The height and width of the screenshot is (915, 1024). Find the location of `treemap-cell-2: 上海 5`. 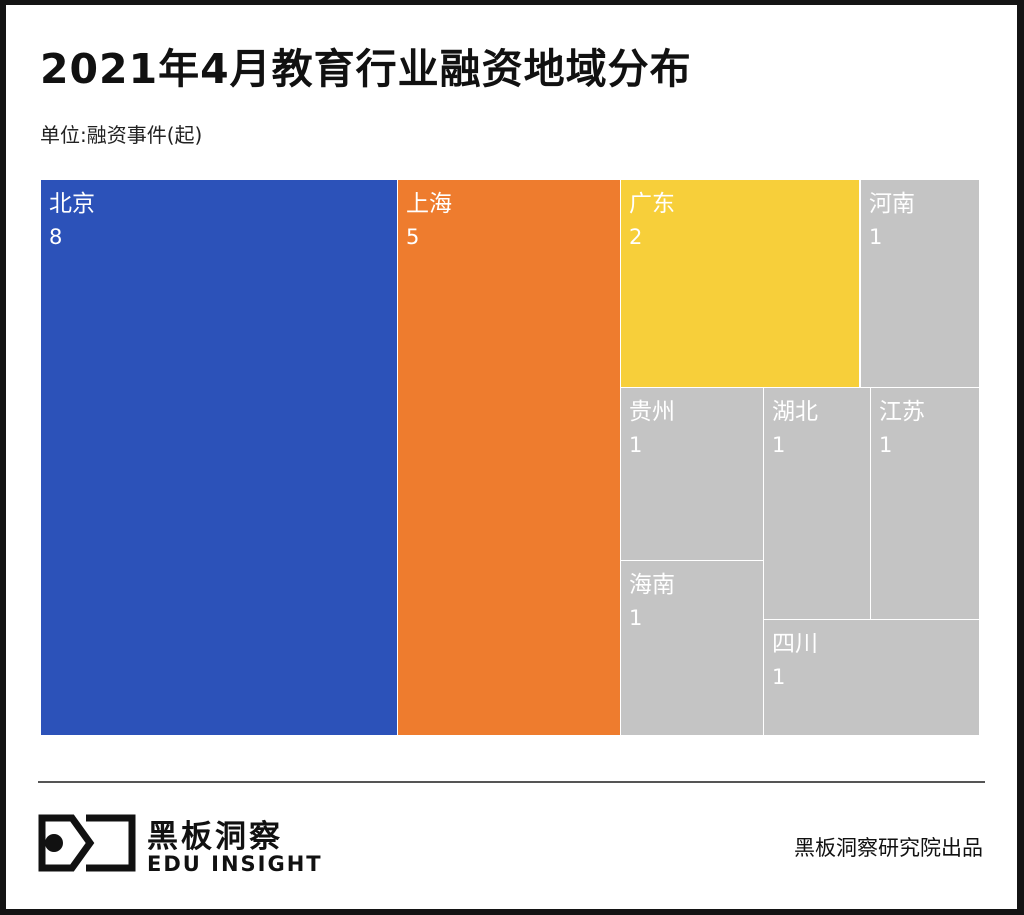

treemap-cell-2: 上海 5 is located at coordinates (509, 457).